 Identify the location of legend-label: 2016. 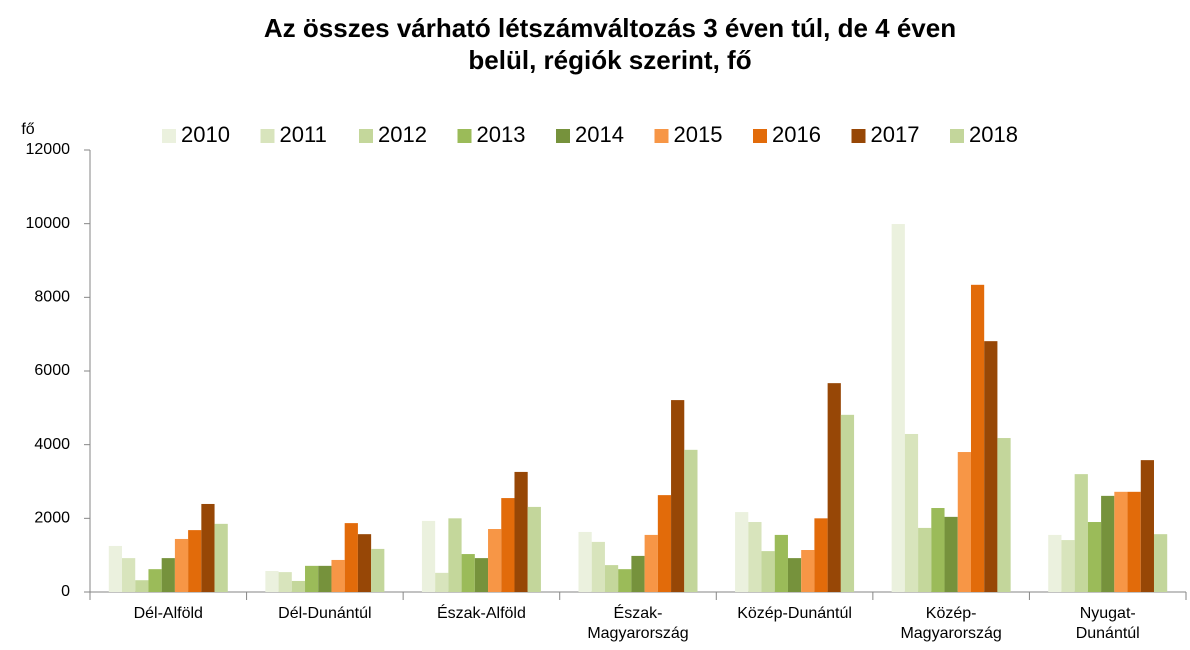
(796, 134).